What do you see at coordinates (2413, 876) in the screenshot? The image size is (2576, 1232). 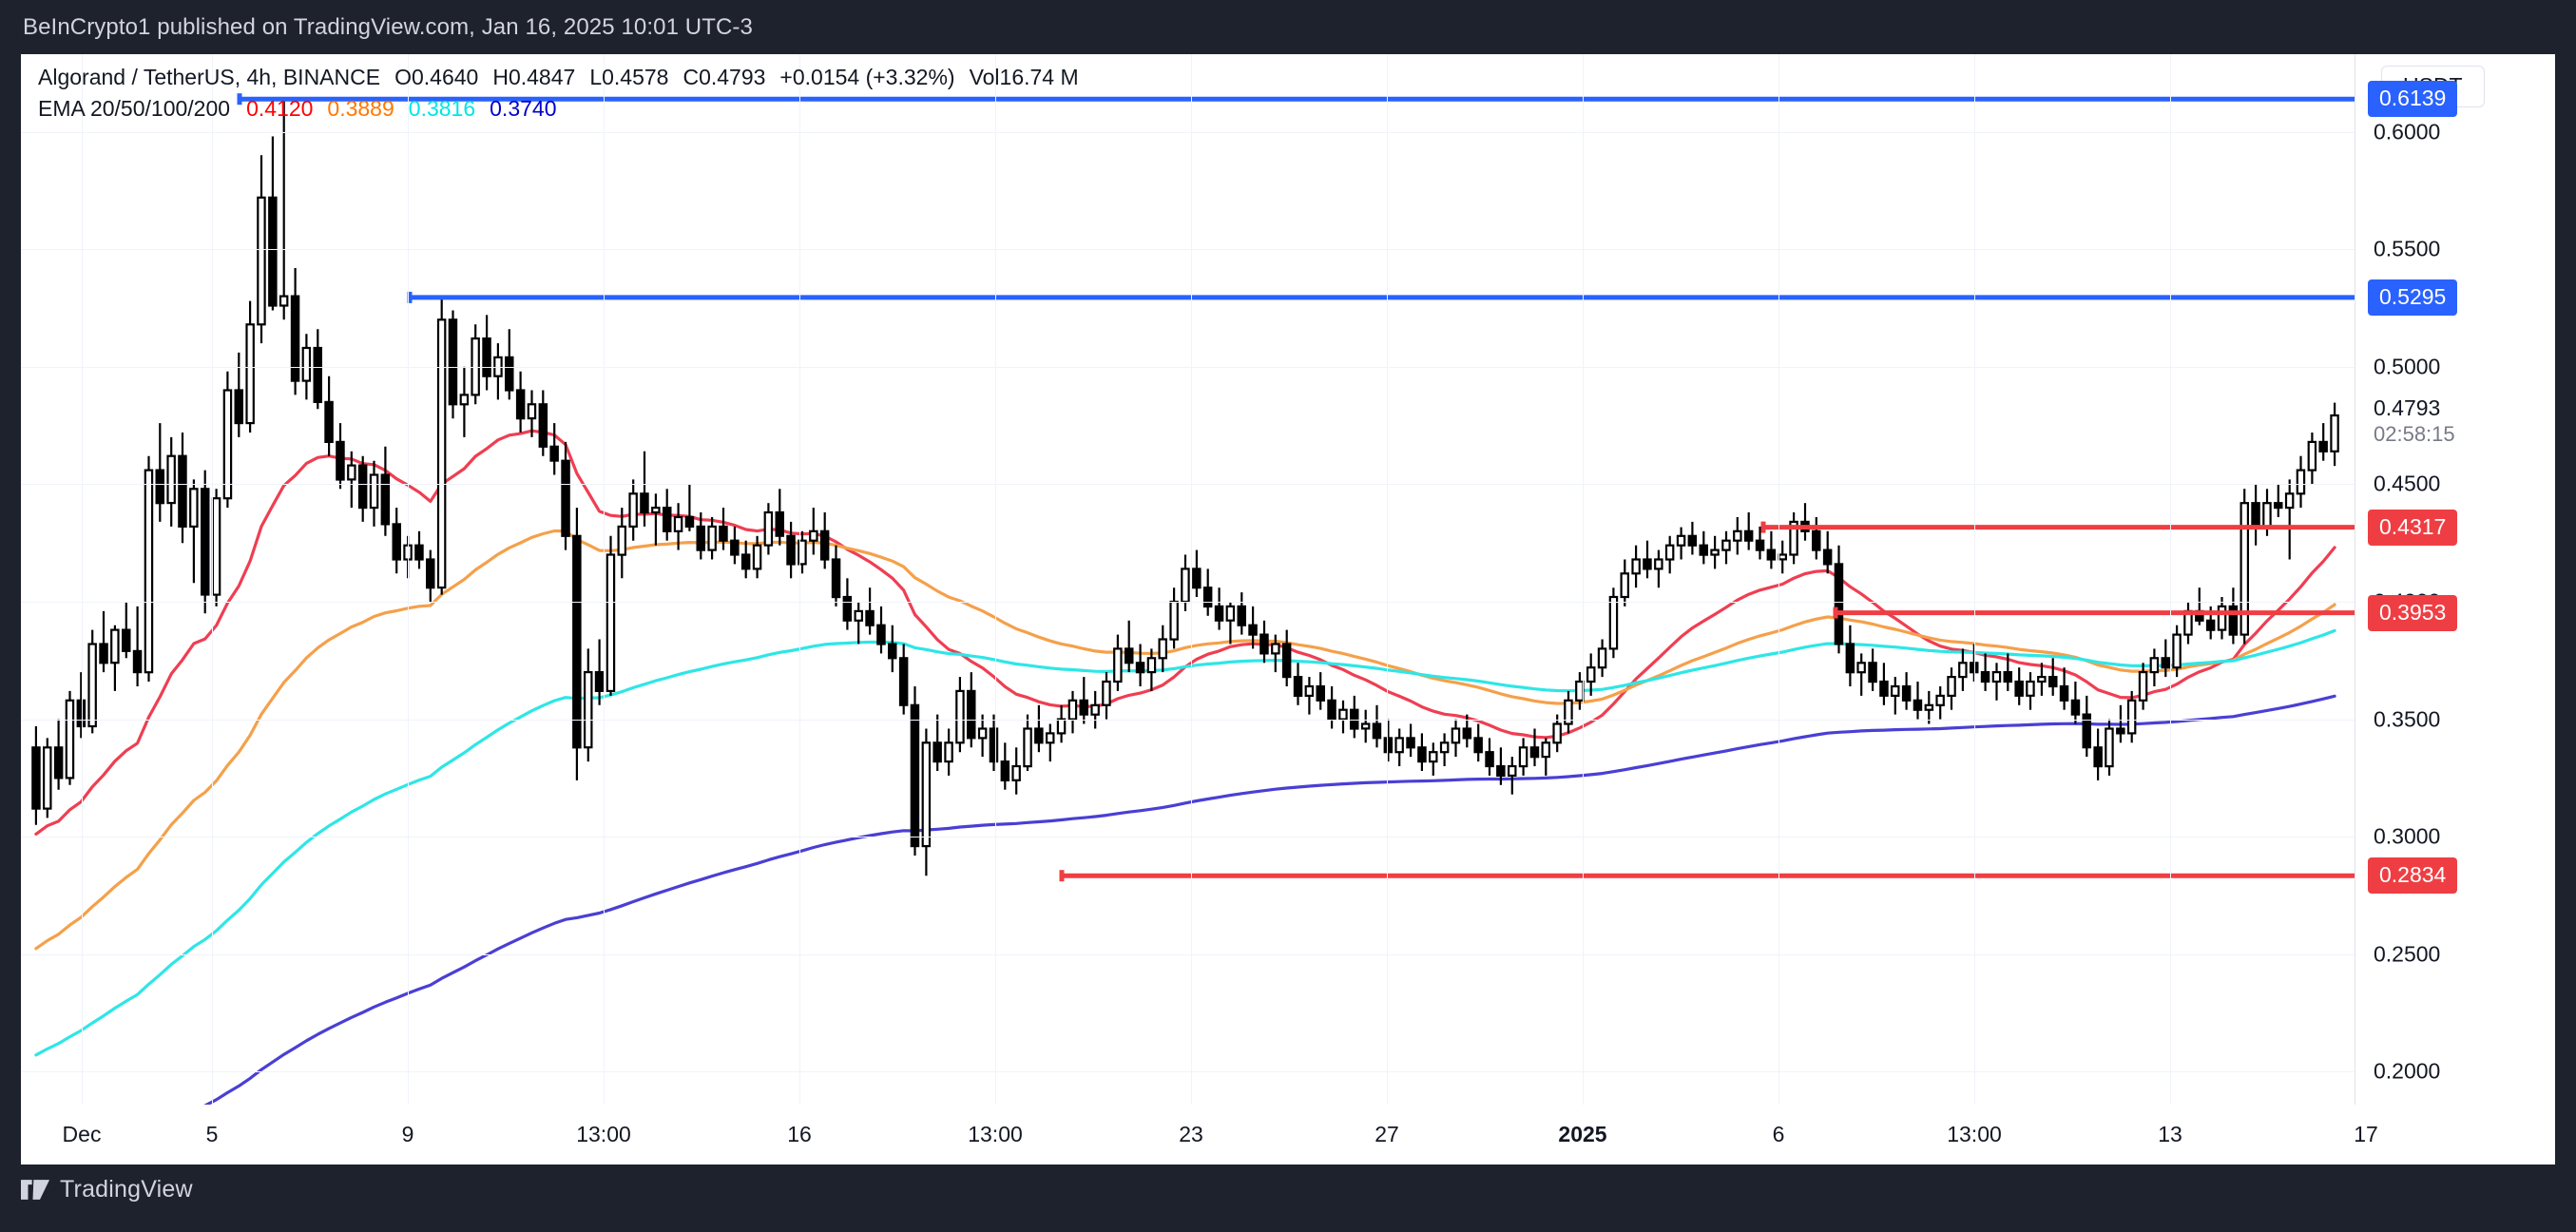 I see `price-badge-0.2834: 0.2834` at bounding box center [2413, 876].